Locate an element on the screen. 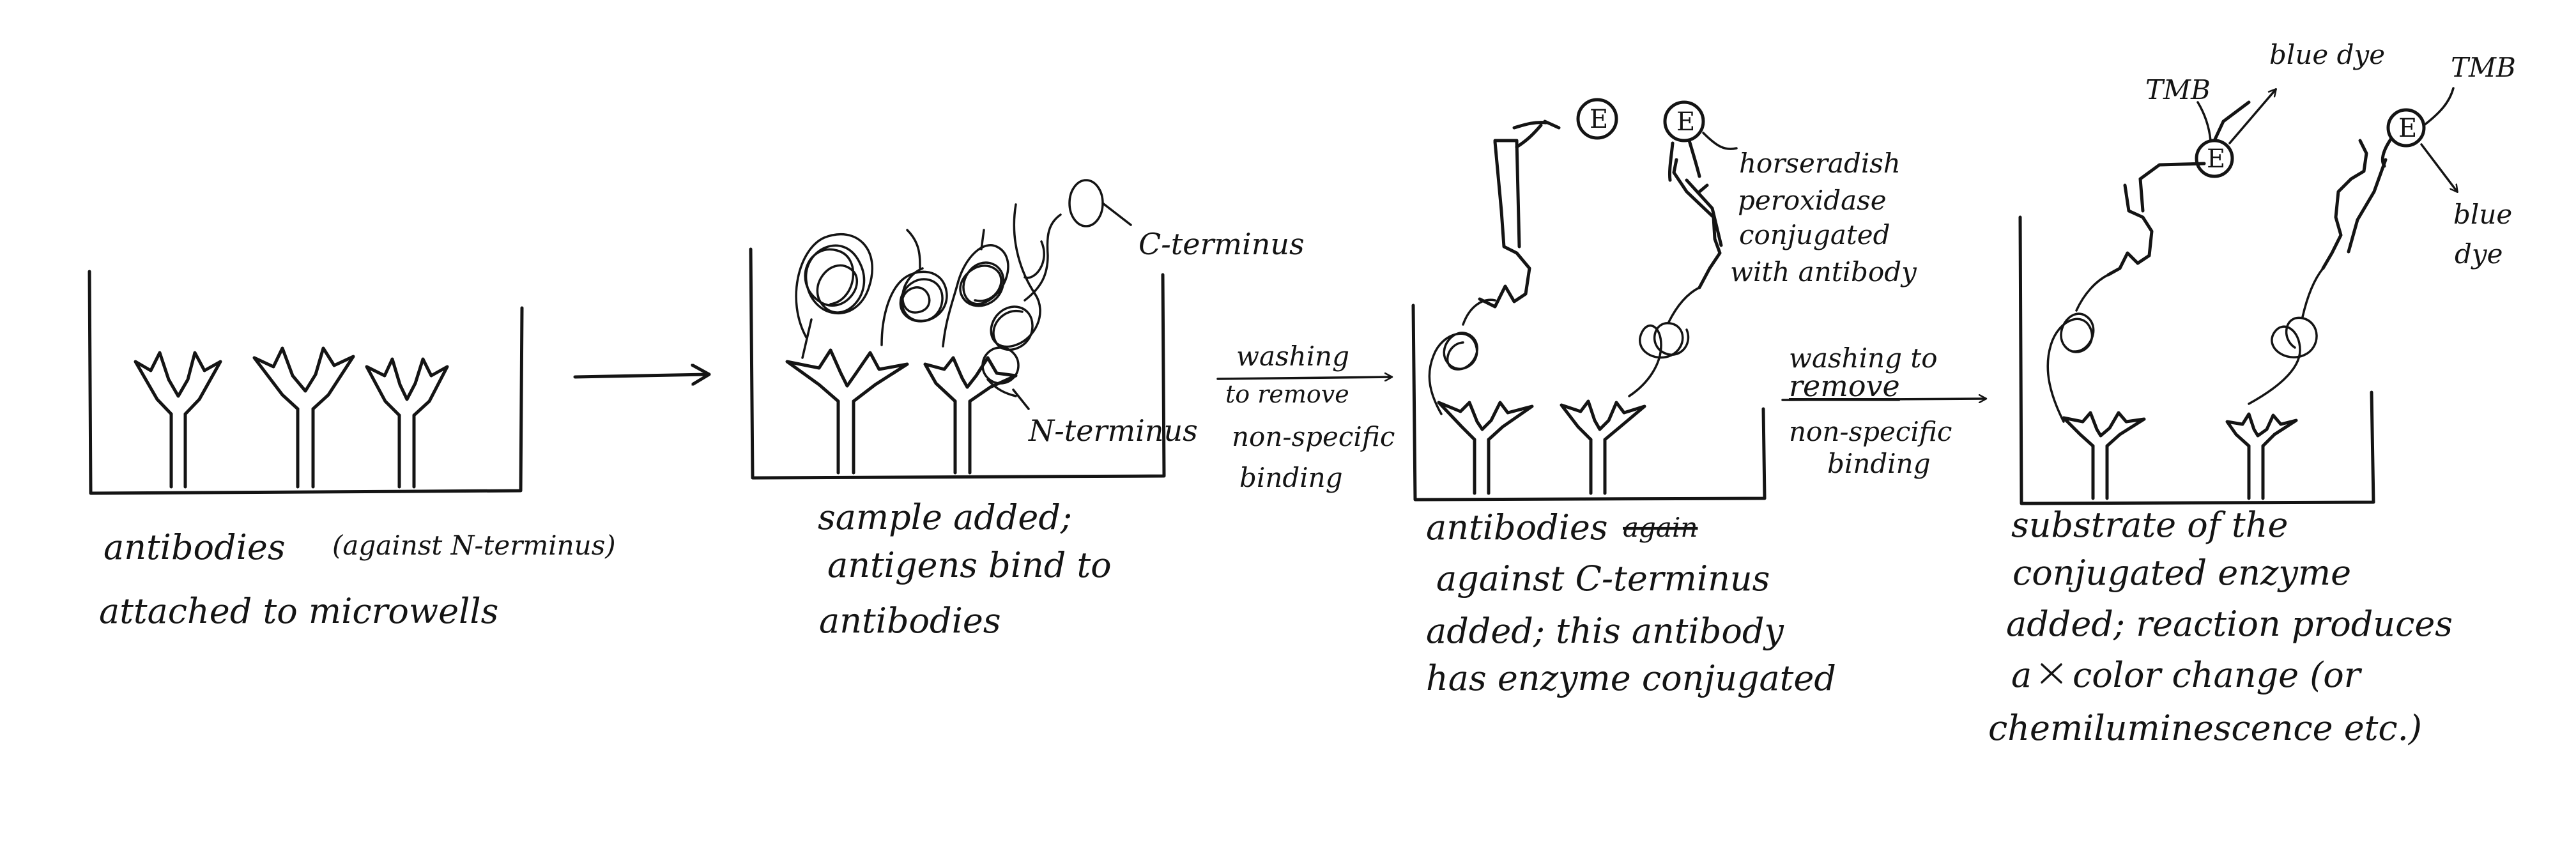 The width and height of the screenshot is (2576, 844). hrp-label-line3: conjugated is located at coordinates (1814, 234).